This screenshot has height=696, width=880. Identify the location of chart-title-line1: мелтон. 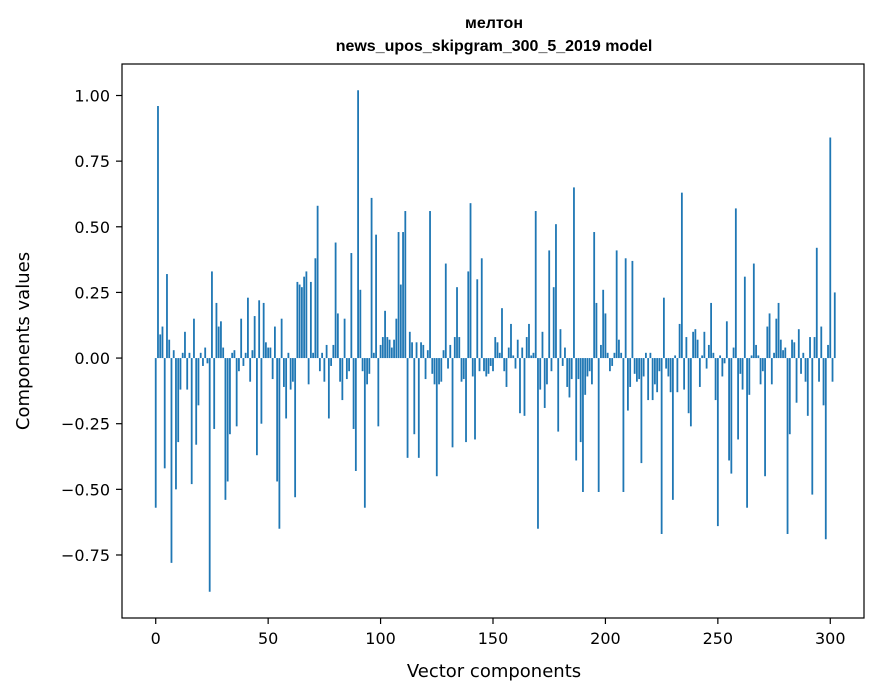
(494, 23).